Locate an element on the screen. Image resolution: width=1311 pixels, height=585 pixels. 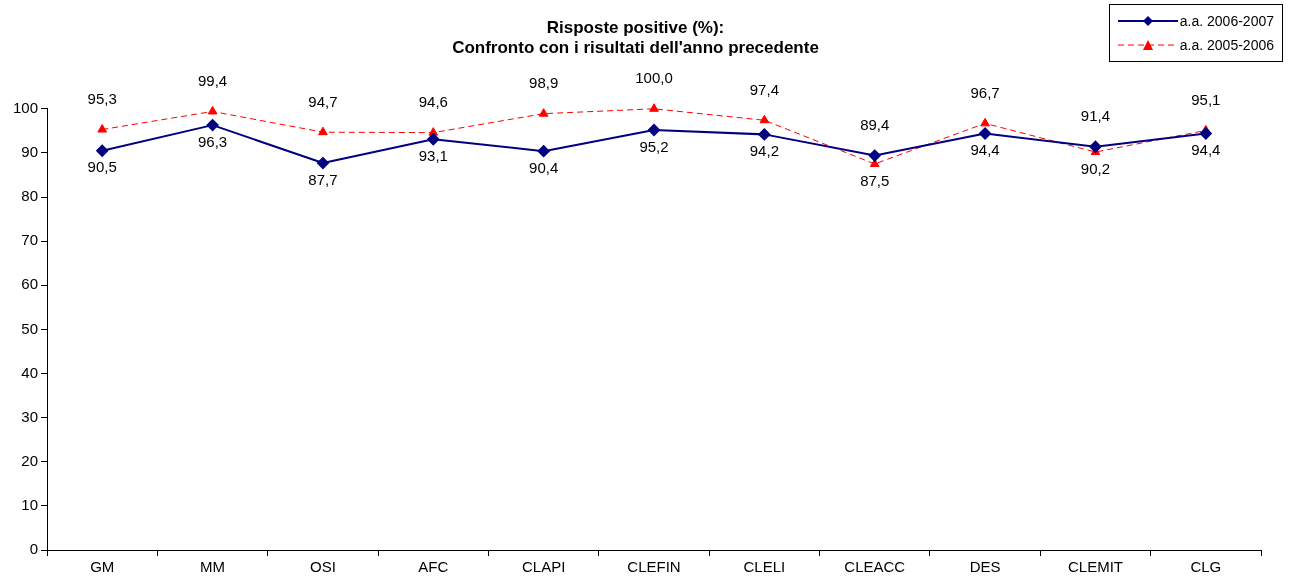
x-tick-label: CLEMIT is located at coordinates (1095, 567).